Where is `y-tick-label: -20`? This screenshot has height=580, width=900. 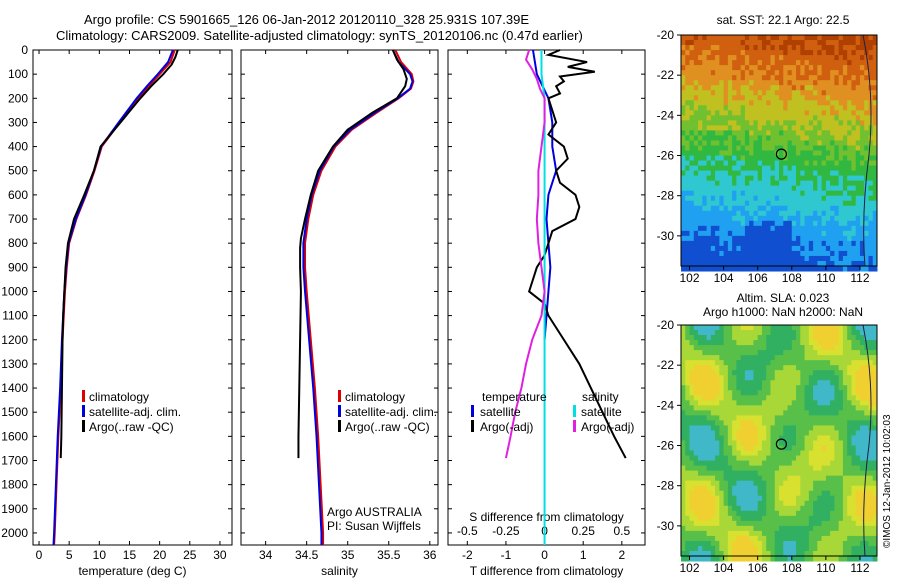 y-tick-label: -20 is located at coordinates (666, 325).